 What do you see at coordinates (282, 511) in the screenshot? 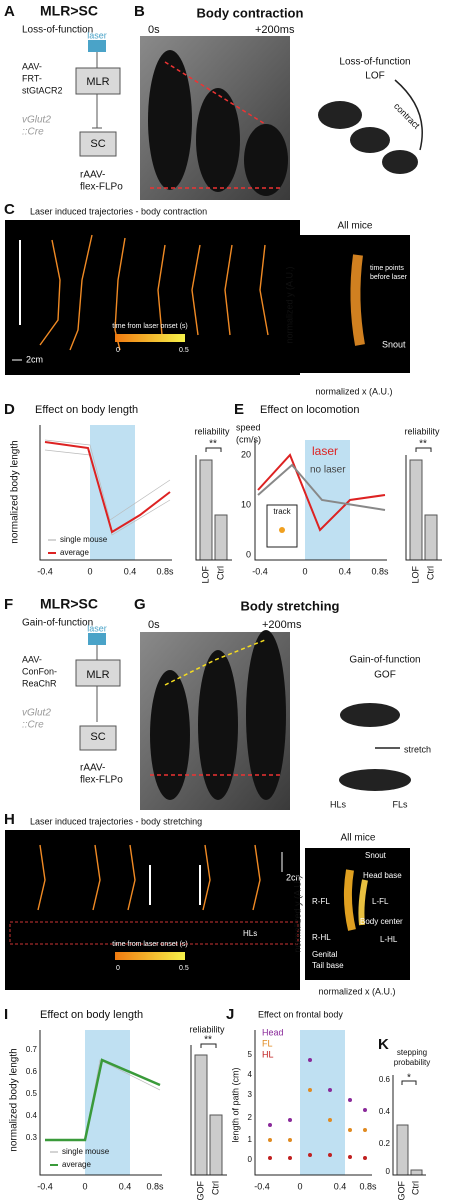
I see `label: track` at bounding box center [282, 511].